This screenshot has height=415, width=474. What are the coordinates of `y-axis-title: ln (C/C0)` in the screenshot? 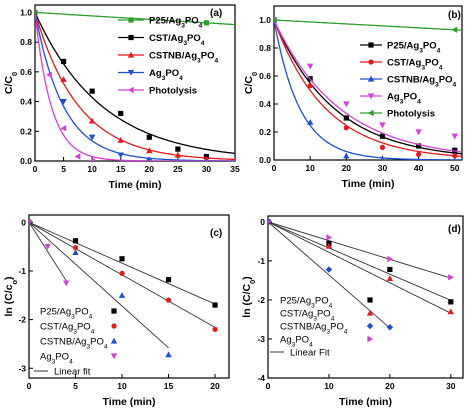 It's located at (249, 296).